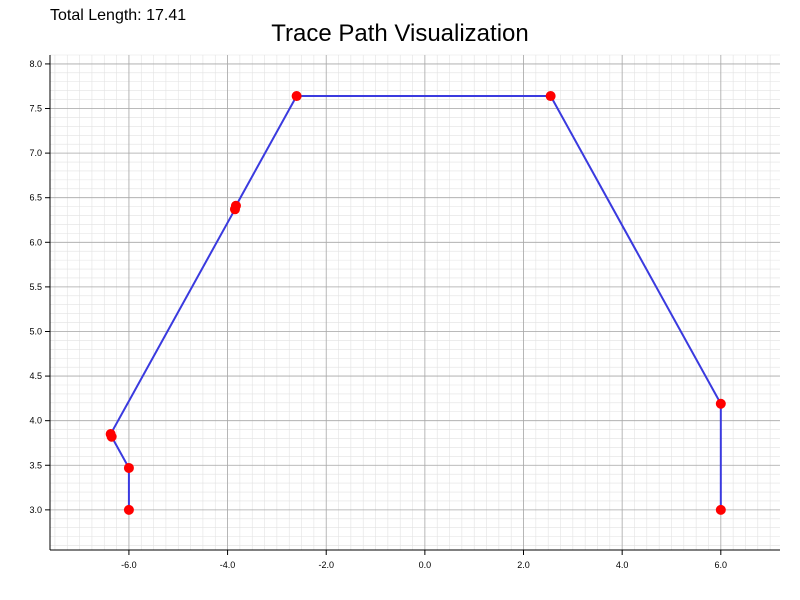 The width and height of the screenshot is (800, 600). I want to click on x-tick-labels: -6.0 -4.0 -2.0 0.0 2.0 4.0 6.0, so click(424, 565).